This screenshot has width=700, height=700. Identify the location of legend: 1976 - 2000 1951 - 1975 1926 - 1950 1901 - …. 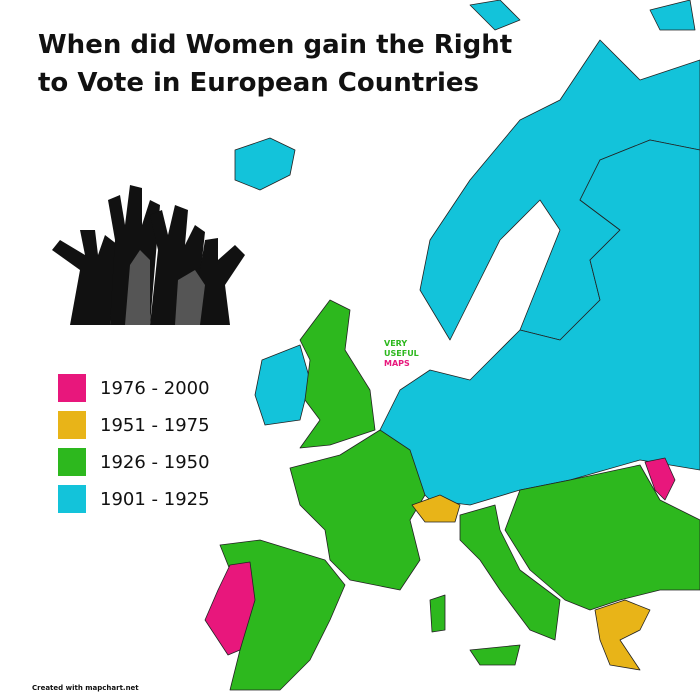
(134, 443).